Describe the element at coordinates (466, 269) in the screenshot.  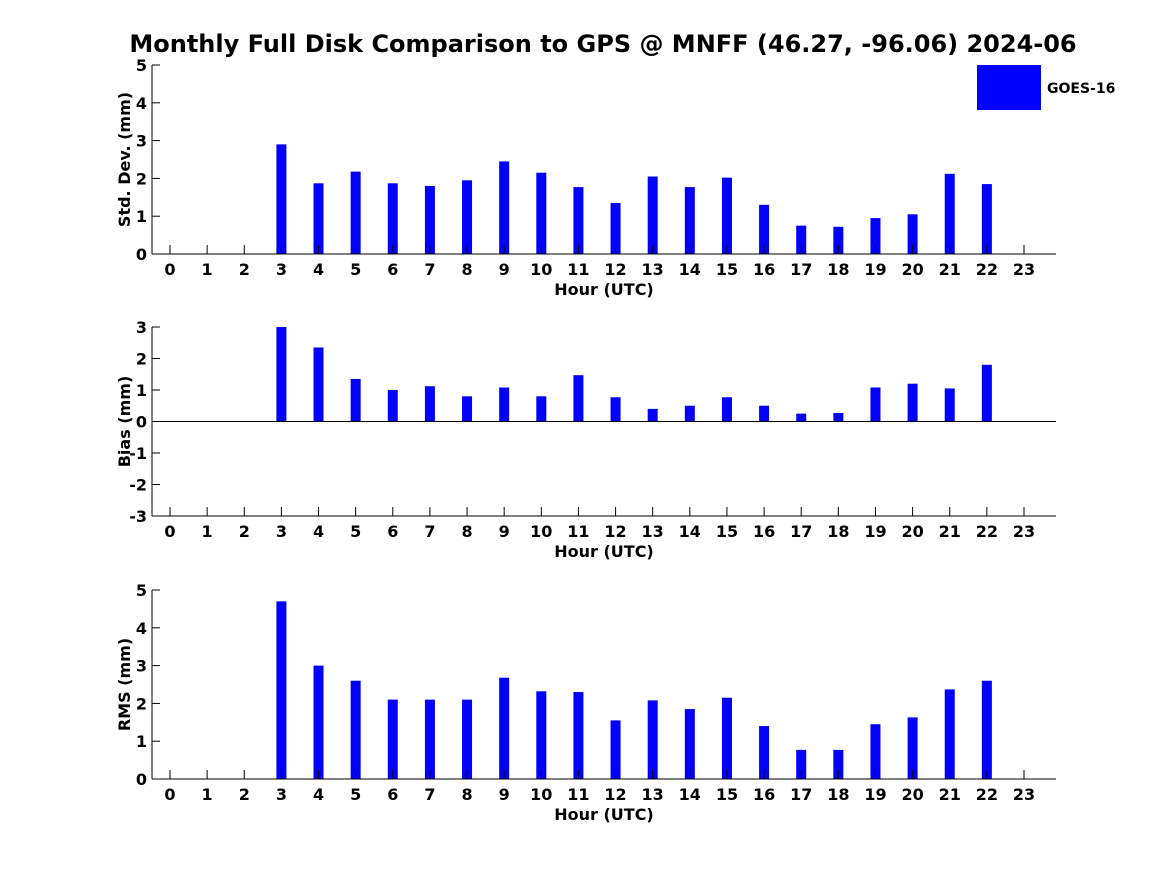
I see `x-tick-label: 8` at that location.